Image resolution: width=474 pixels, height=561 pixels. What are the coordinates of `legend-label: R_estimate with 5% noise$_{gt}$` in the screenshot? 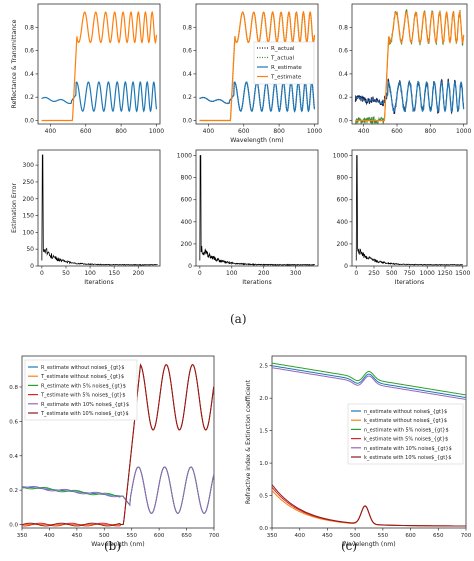 It's located at (83, 386).